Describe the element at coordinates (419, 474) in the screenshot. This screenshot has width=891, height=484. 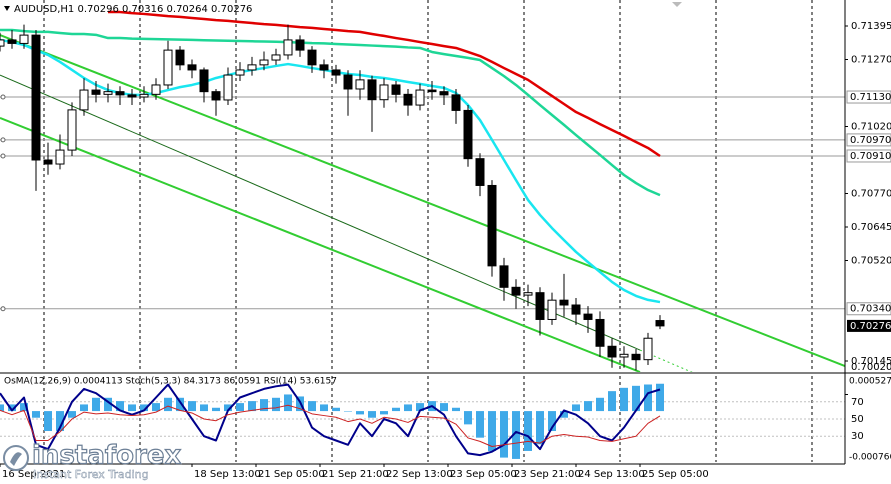
I see `x-tick-label: 22 Sep 13:00` at that location.